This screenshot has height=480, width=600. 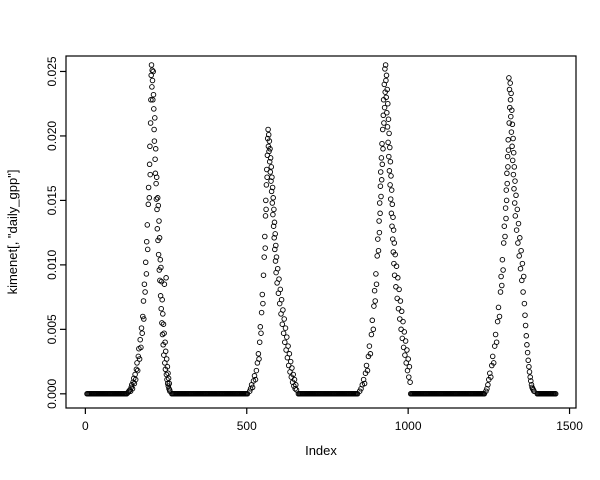 What do you see at coordinates (52, 393) in the screenshot?
I see `y-tick-label: 0.000` at bounding box center [52, 393].